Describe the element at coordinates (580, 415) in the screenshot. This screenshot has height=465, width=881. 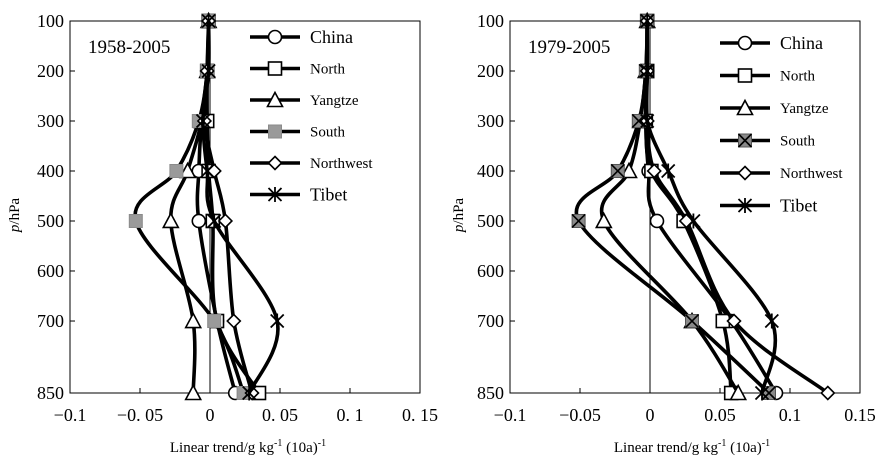
I see `x-tick-label: −0.05` at that location.